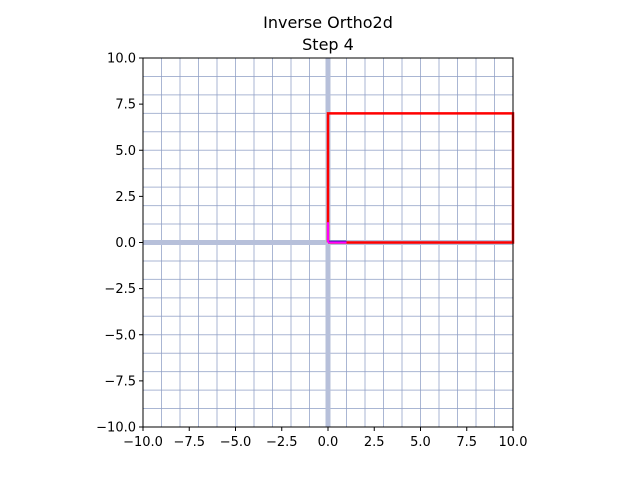 This screenshot has width=640, height=480. I want to click on x-tick-label: 2.5, so click(374, 442).